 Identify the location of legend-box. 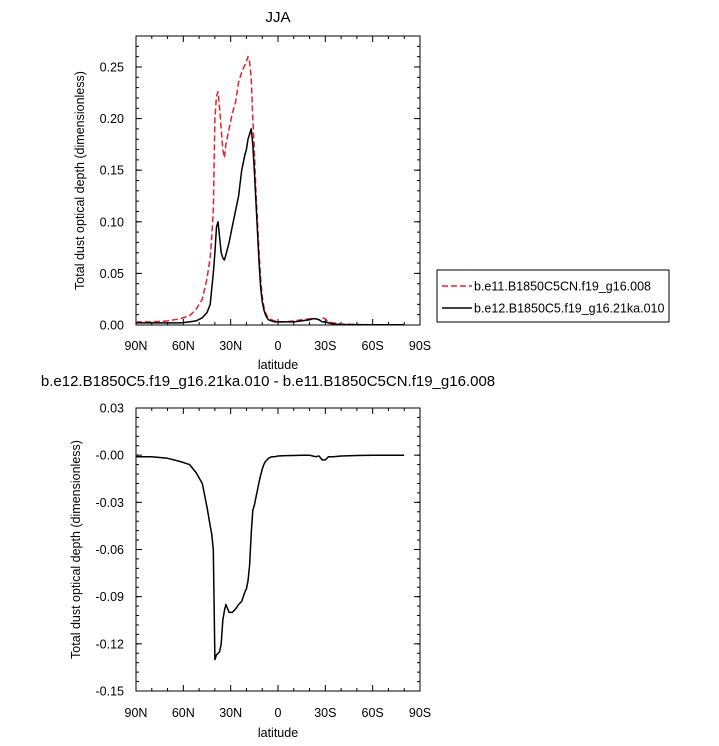
(553, 296).